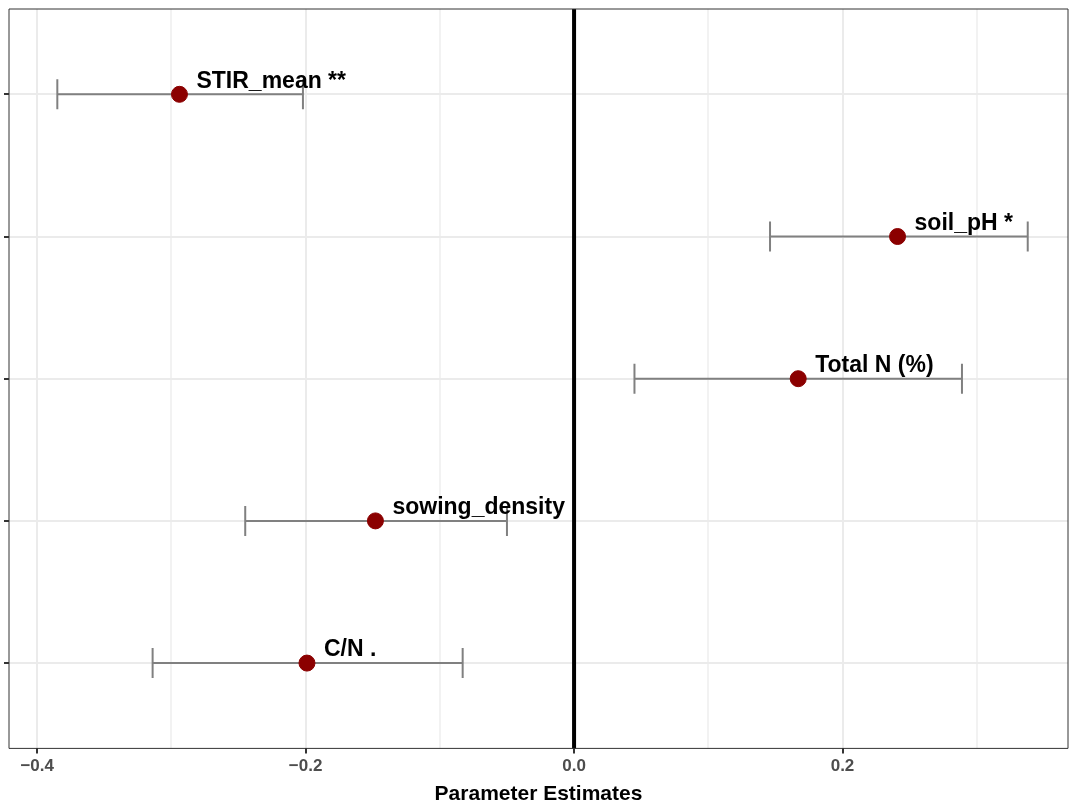 The height and width of the screenshot is (811, 1077). I want to click on x-axis-title: Parameter Estimates, so click(538, 793).